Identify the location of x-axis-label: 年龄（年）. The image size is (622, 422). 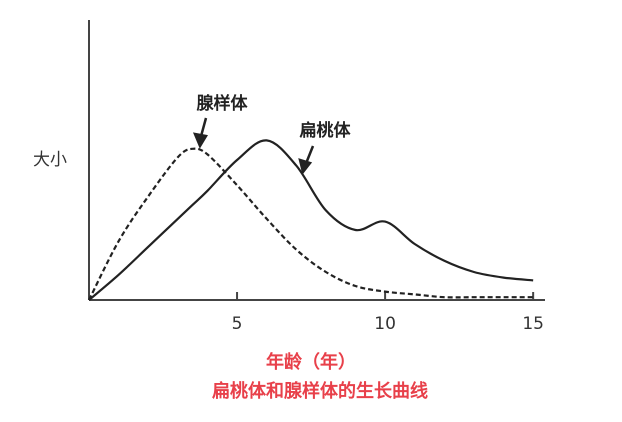
(311, 362).